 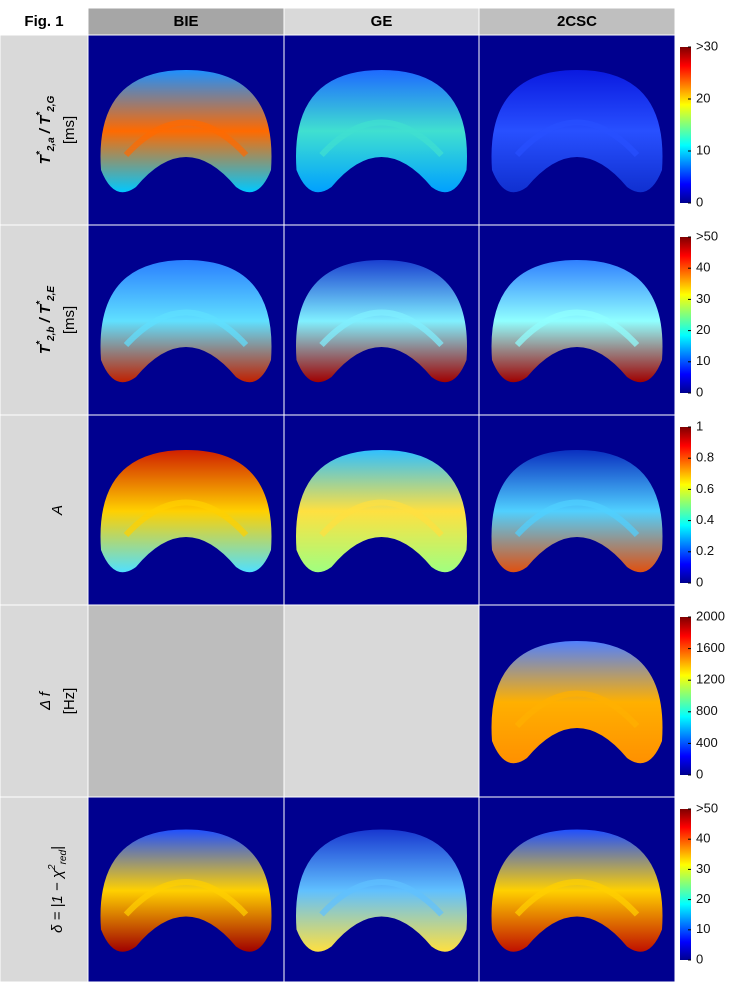 I want to click on colorbar-label: 400, so click(x=707, y=742).